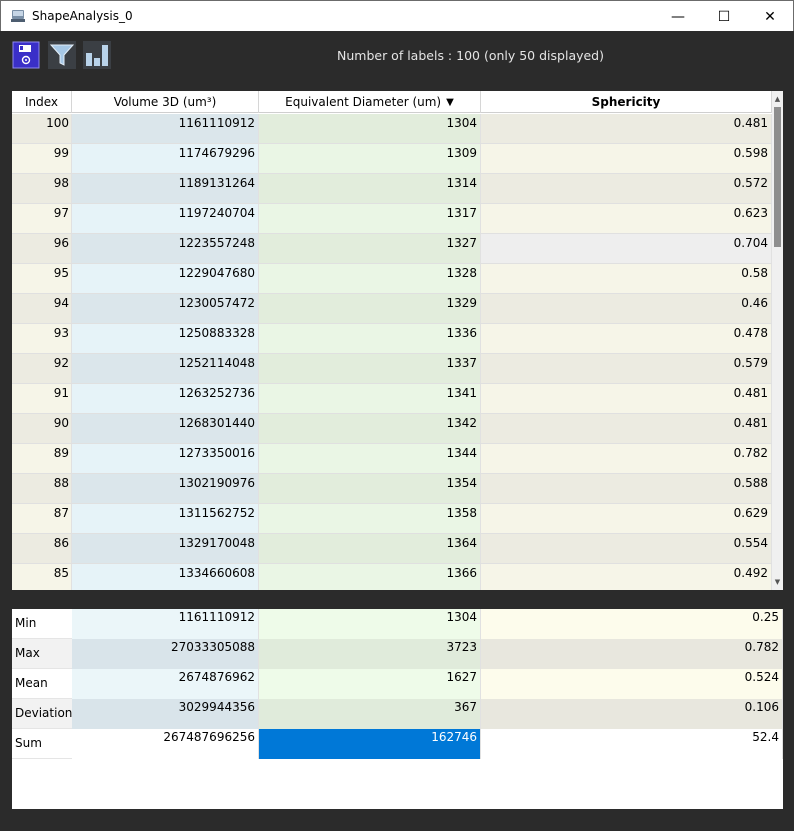 The width and height of the screenshot is (794, 831). Describe the element at coordinates (632, 744) in the screenshot. I see `stats-cell-sphericity: 52.4` at that location.